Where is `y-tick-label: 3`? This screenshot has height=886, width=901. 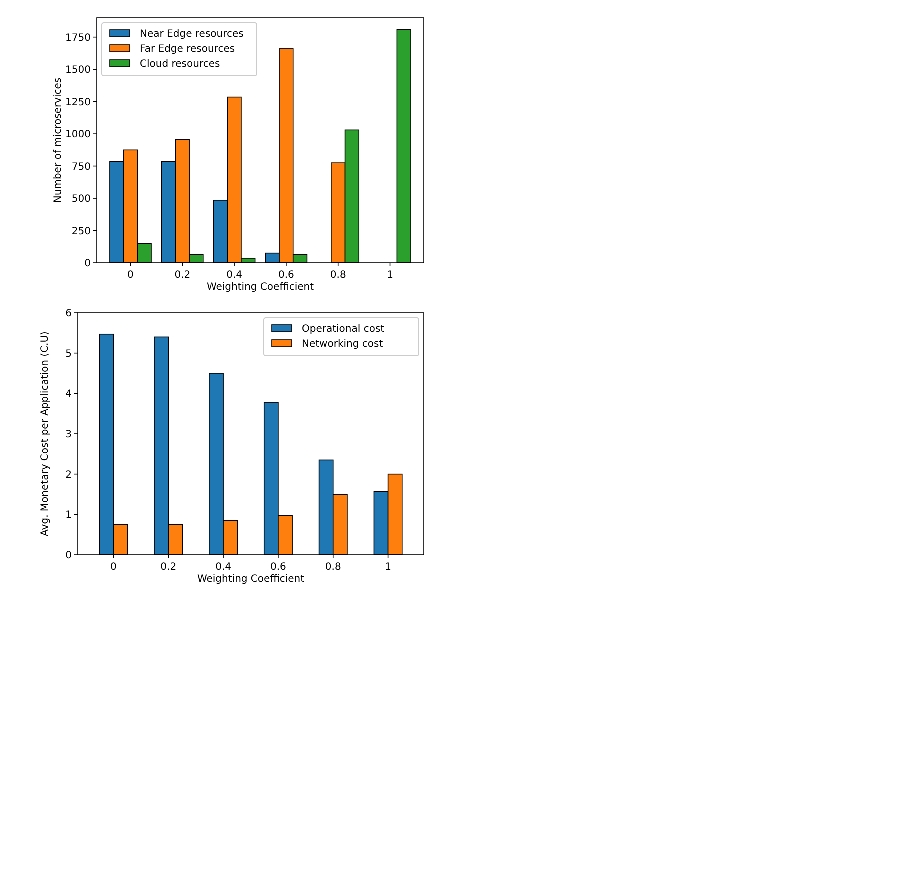
y-tick-label: 3 is located at coordinates (69, 435).